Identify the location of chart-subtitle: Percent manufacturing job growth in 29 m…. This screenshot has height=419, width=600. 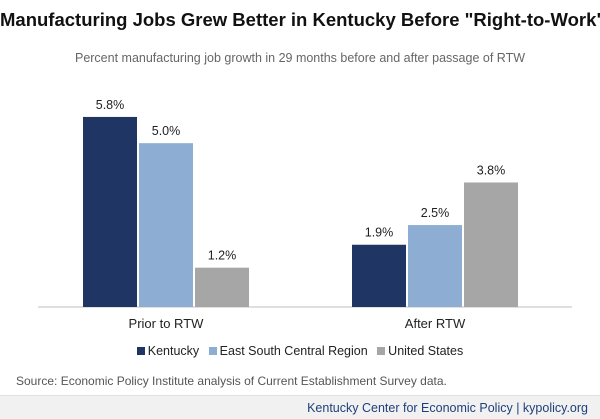
(300, 58).